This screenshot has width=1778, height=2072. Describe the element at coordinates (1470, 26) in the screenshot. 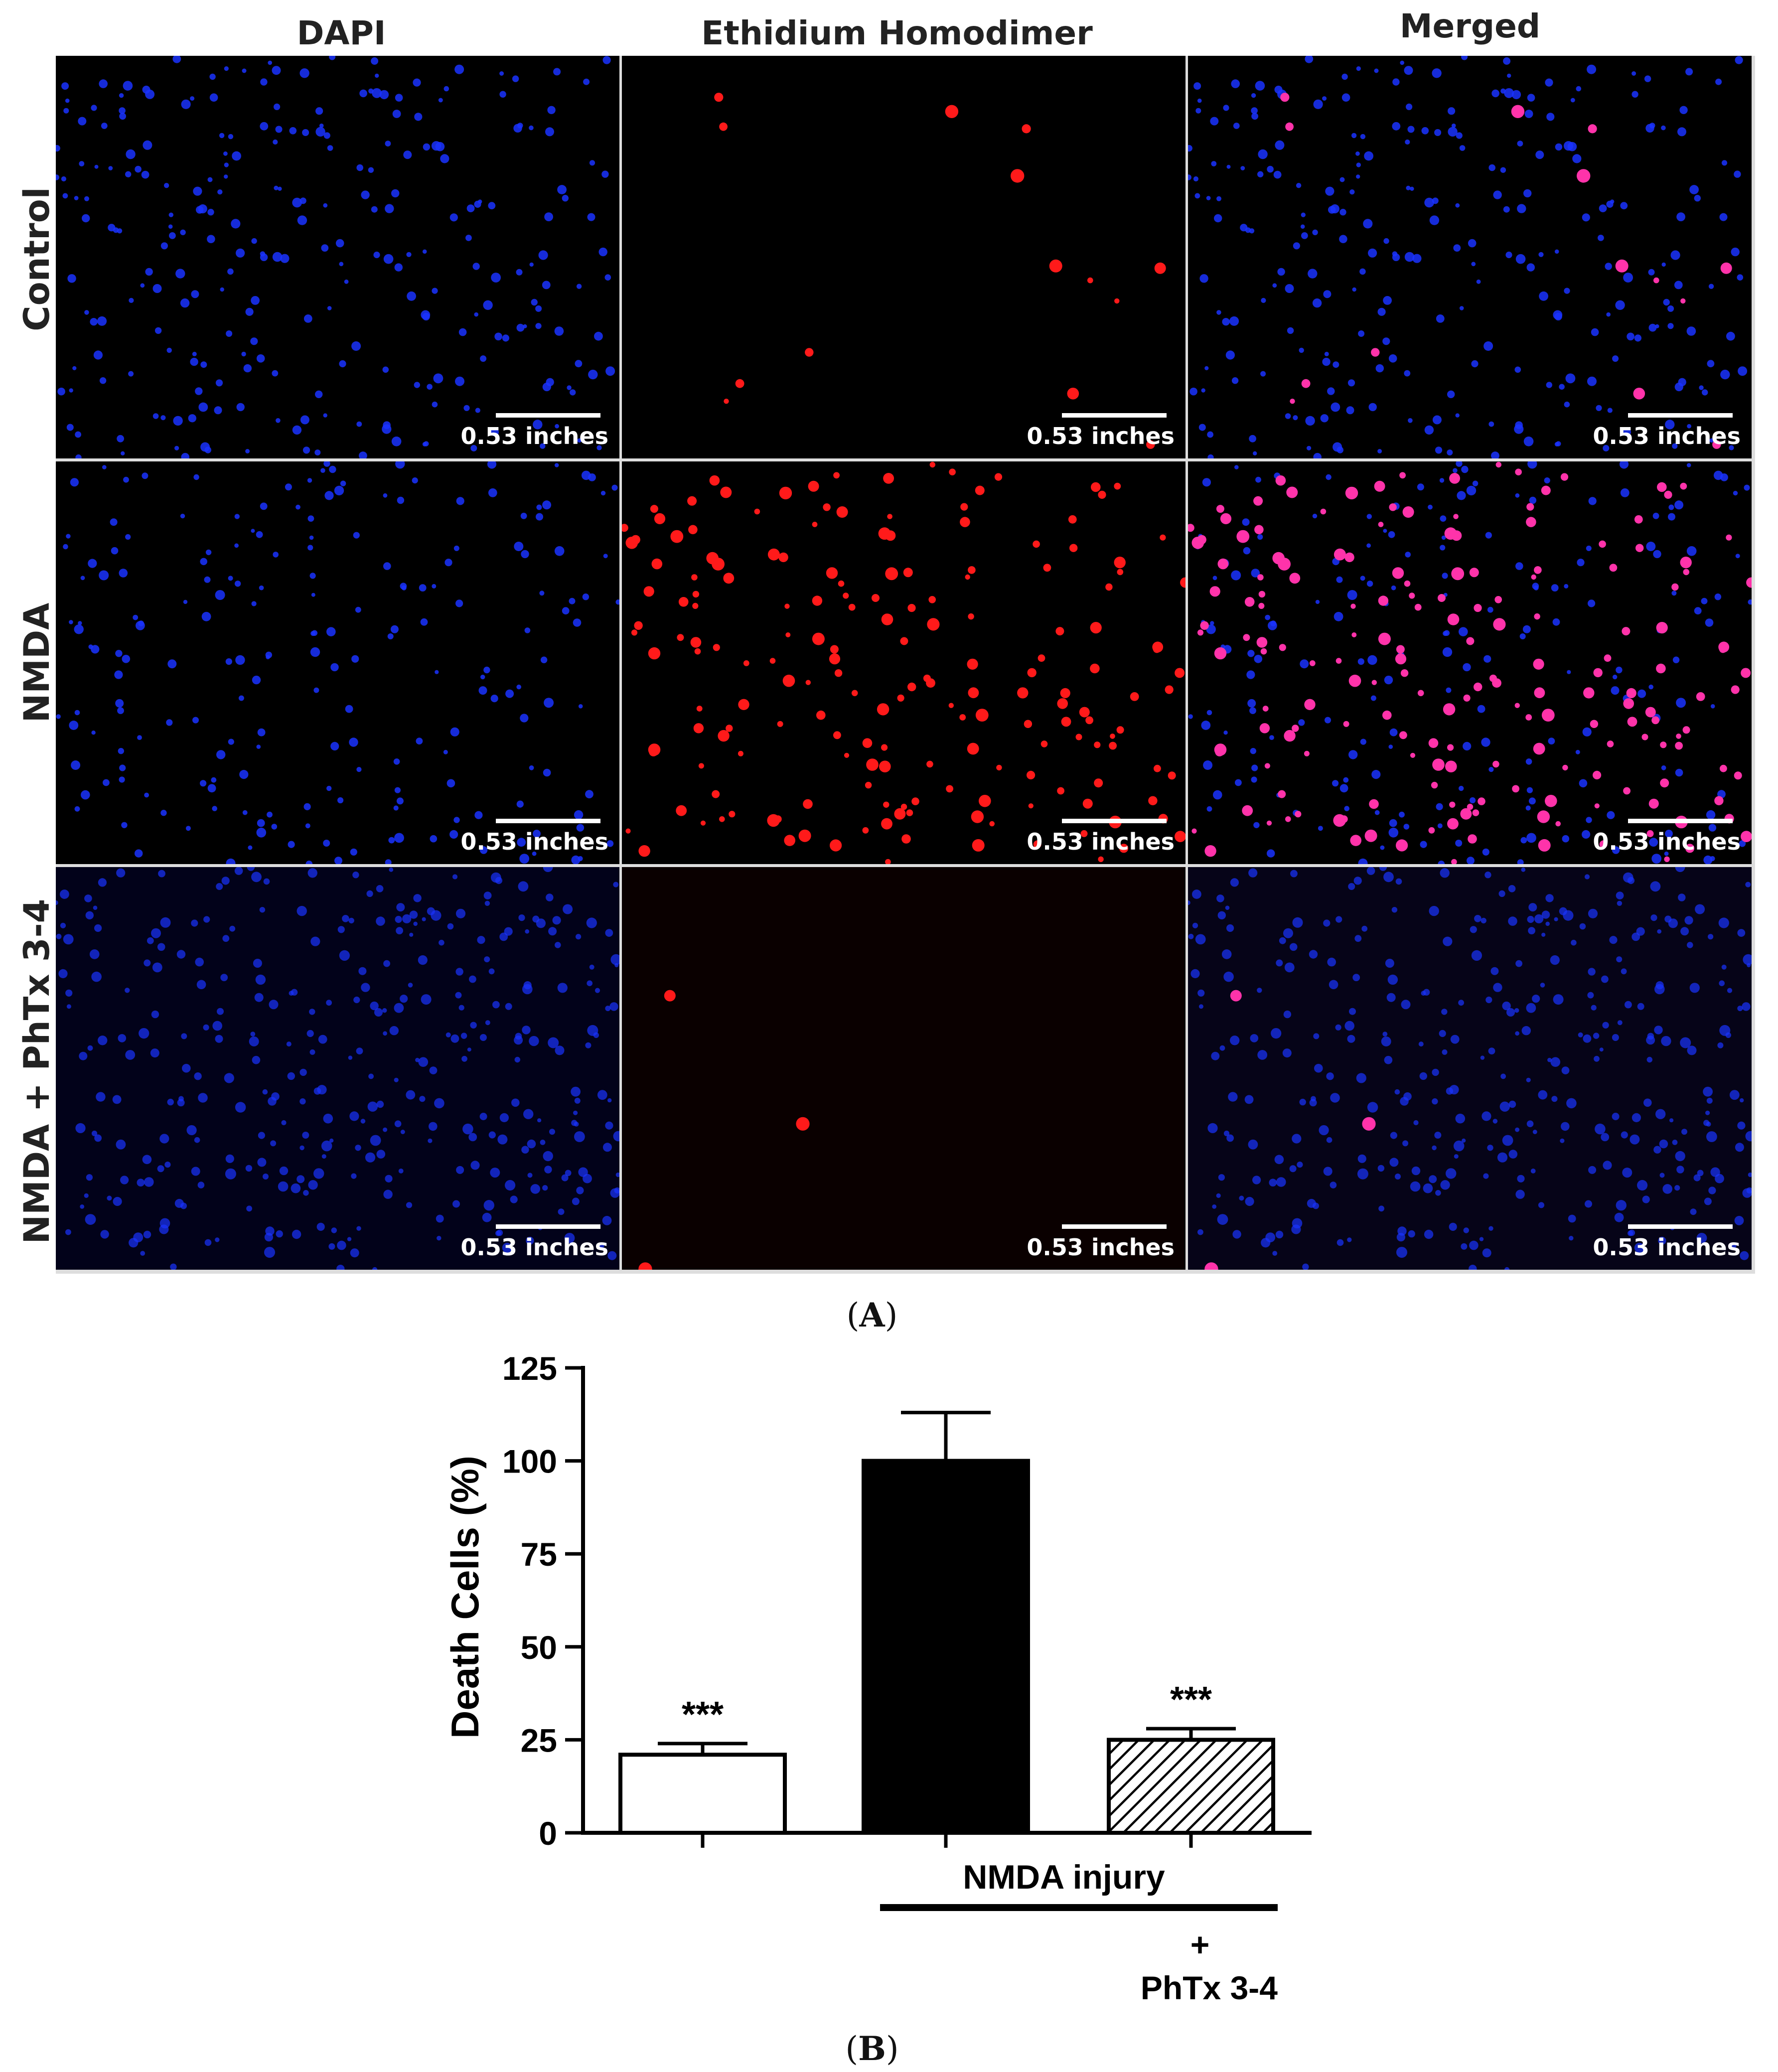

I see `column-header-merged: Merged` at that location.